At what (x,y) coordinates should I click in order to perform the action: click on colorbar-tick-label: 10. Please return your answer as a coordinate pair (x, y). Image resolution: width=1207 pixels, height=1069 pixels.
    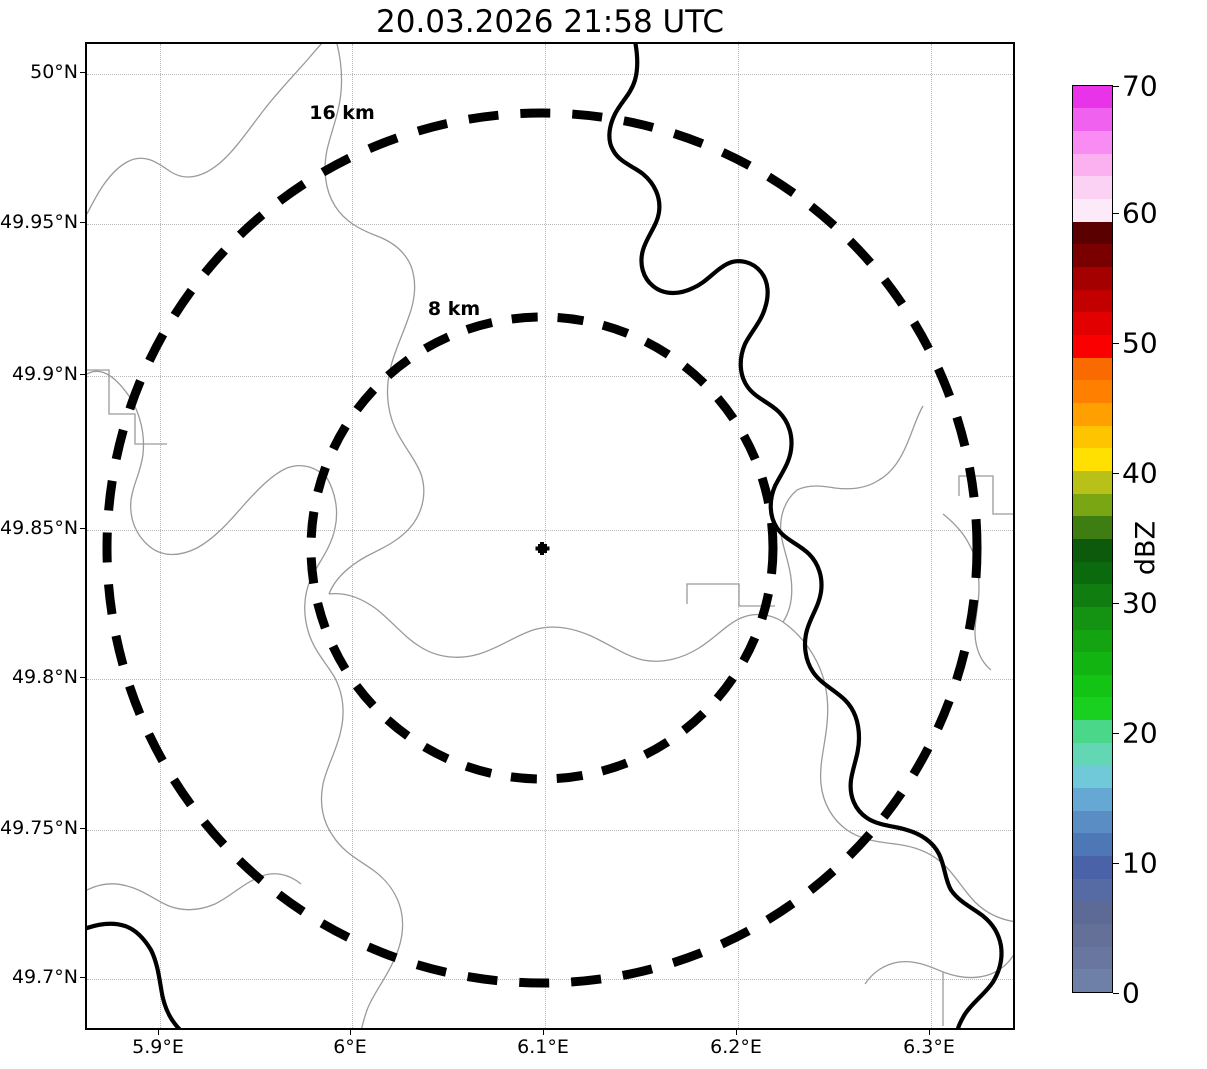
    Looking at the image, I should click on (1140, 863).